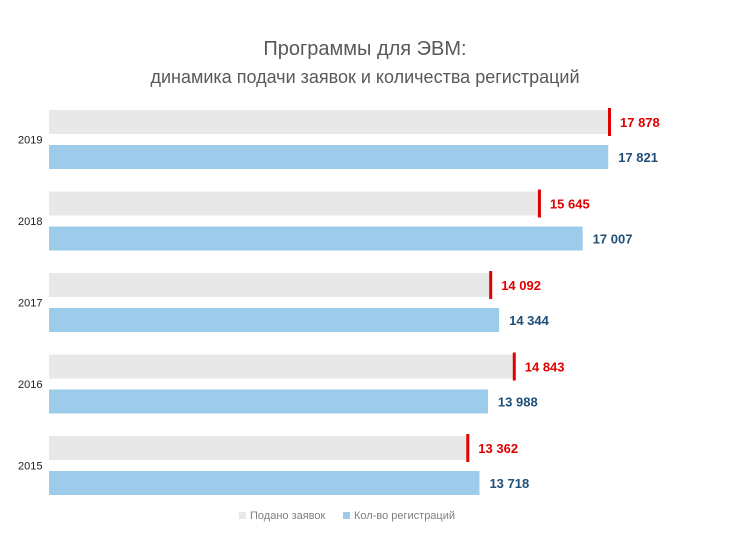 This screenshot has width=750, height=557. Describe the element at coordinates (570, 204) in the screenshot. I see `value-label-applications-2018: 15 645` at that location.